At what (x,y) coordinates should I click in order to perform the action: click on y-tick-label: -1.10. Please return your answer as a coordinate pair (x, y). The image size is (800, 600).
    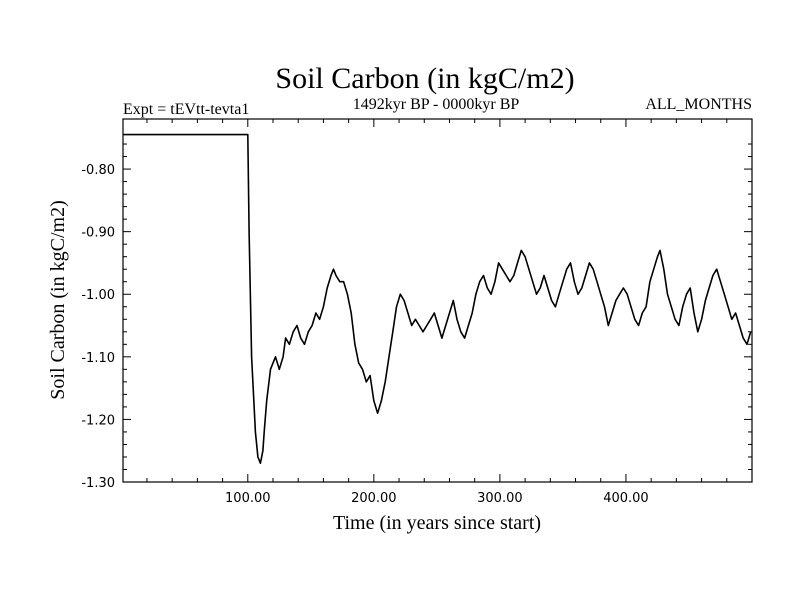
    Looking at the image, I should click on (98, 358).